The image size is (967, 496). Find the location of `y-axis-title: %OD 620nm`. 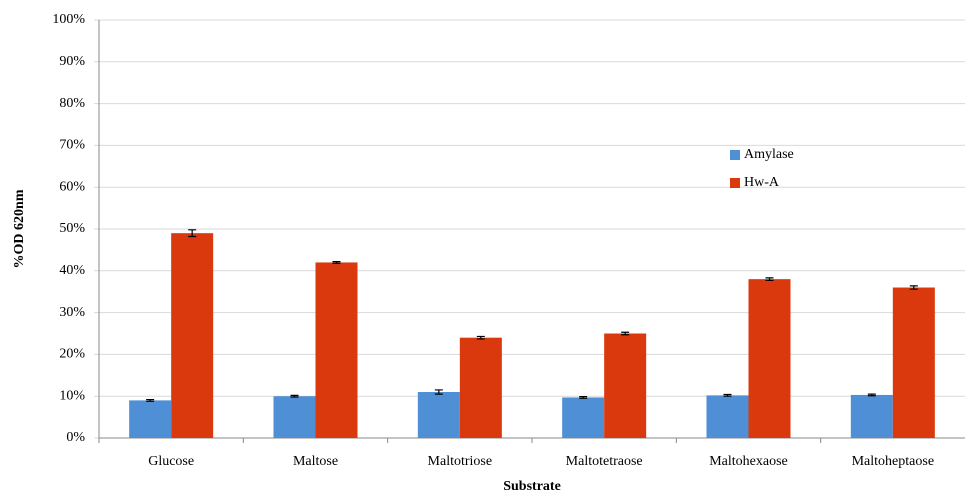

y-axis-title: %OD 620nm is located at coordinates (19, 228).